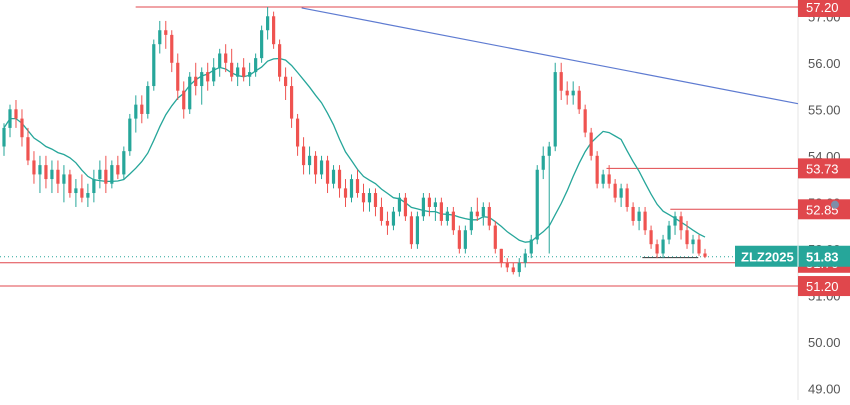 The height and width of the screenshot is (405, 850). I want to click on price-level-label: 51.20, so click(822, 286).